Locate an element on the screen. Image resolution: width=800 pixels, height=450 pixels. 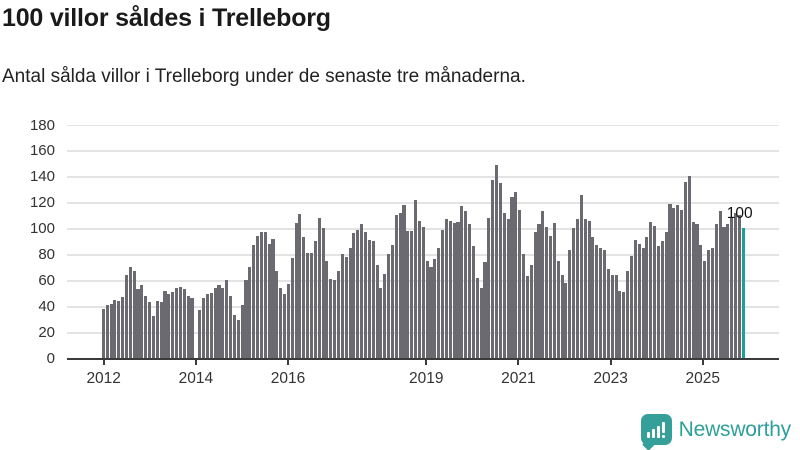
y-axis-tick-label: 20 is located at coordinates (46, 333).